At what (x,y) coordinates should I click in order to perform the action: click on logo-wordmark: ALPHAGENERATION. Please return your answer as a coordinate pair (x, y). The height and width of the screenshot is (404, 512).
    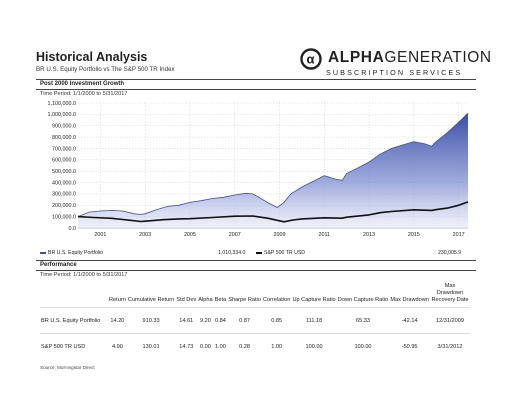
    Looking at the image, I should click on (410, 57).